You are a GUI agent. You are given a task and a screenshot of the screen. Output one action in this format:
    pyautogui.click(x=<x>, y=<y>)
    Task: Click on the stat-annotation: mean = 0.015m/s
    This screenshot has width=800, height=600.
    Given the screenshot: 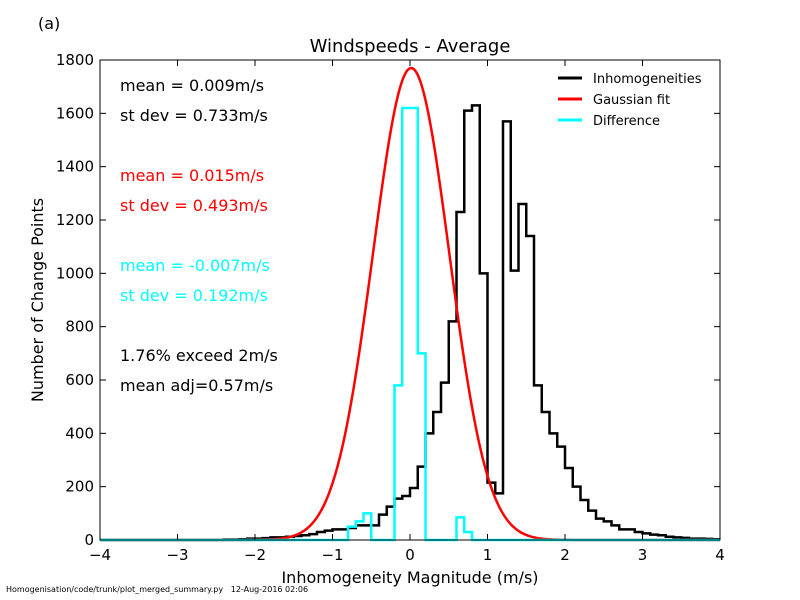 What is the action you would take?
    pyautogui.click(x=192, y=175)
    